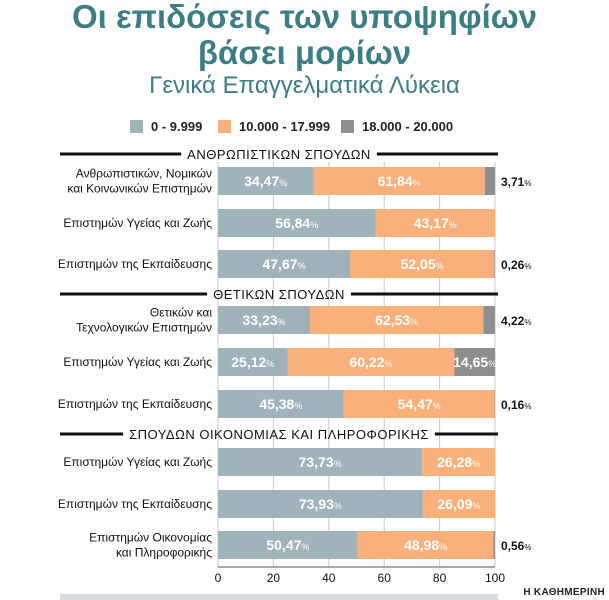 The width and height of the screenshot is (609, 600). What do you see at coordinates (516, 265) in the screenshot?
I see `data-label: 0,26%` at bounding box center [516, 265].